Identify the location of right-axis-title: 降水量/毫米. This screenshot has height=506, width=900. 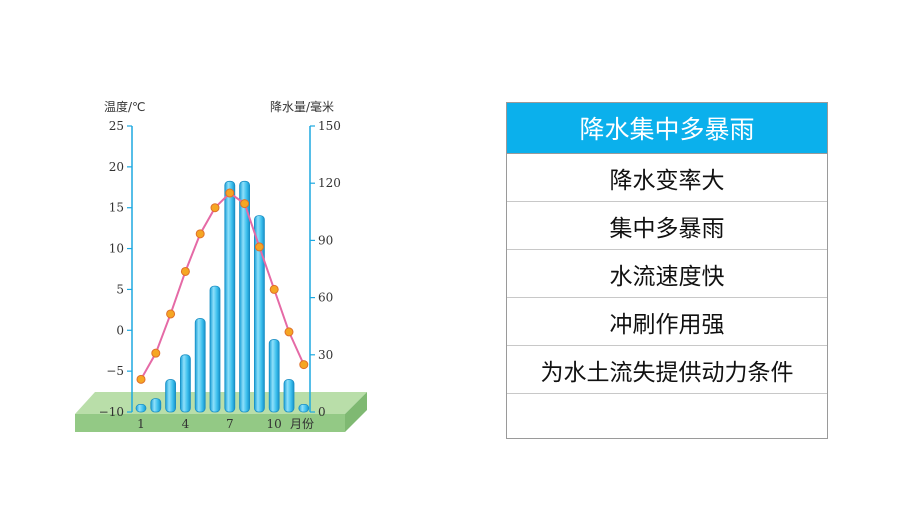
(302, 106).